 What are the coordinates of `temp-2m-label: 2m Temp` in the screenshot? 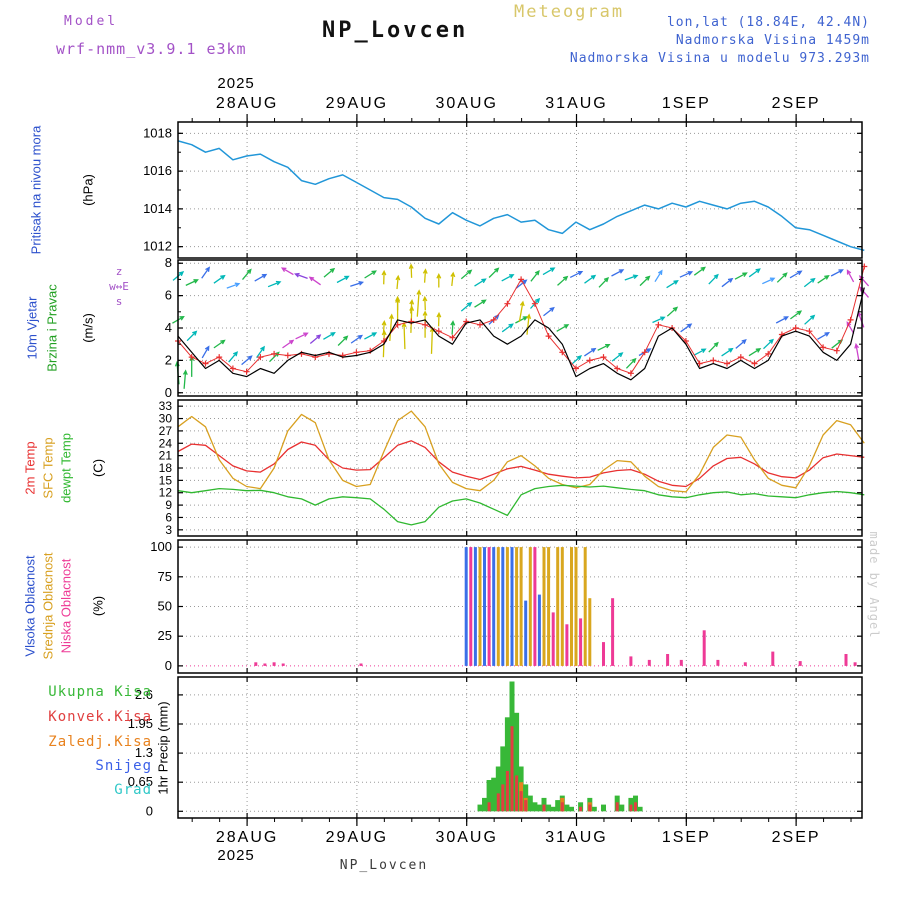 It's located at (30, 468).